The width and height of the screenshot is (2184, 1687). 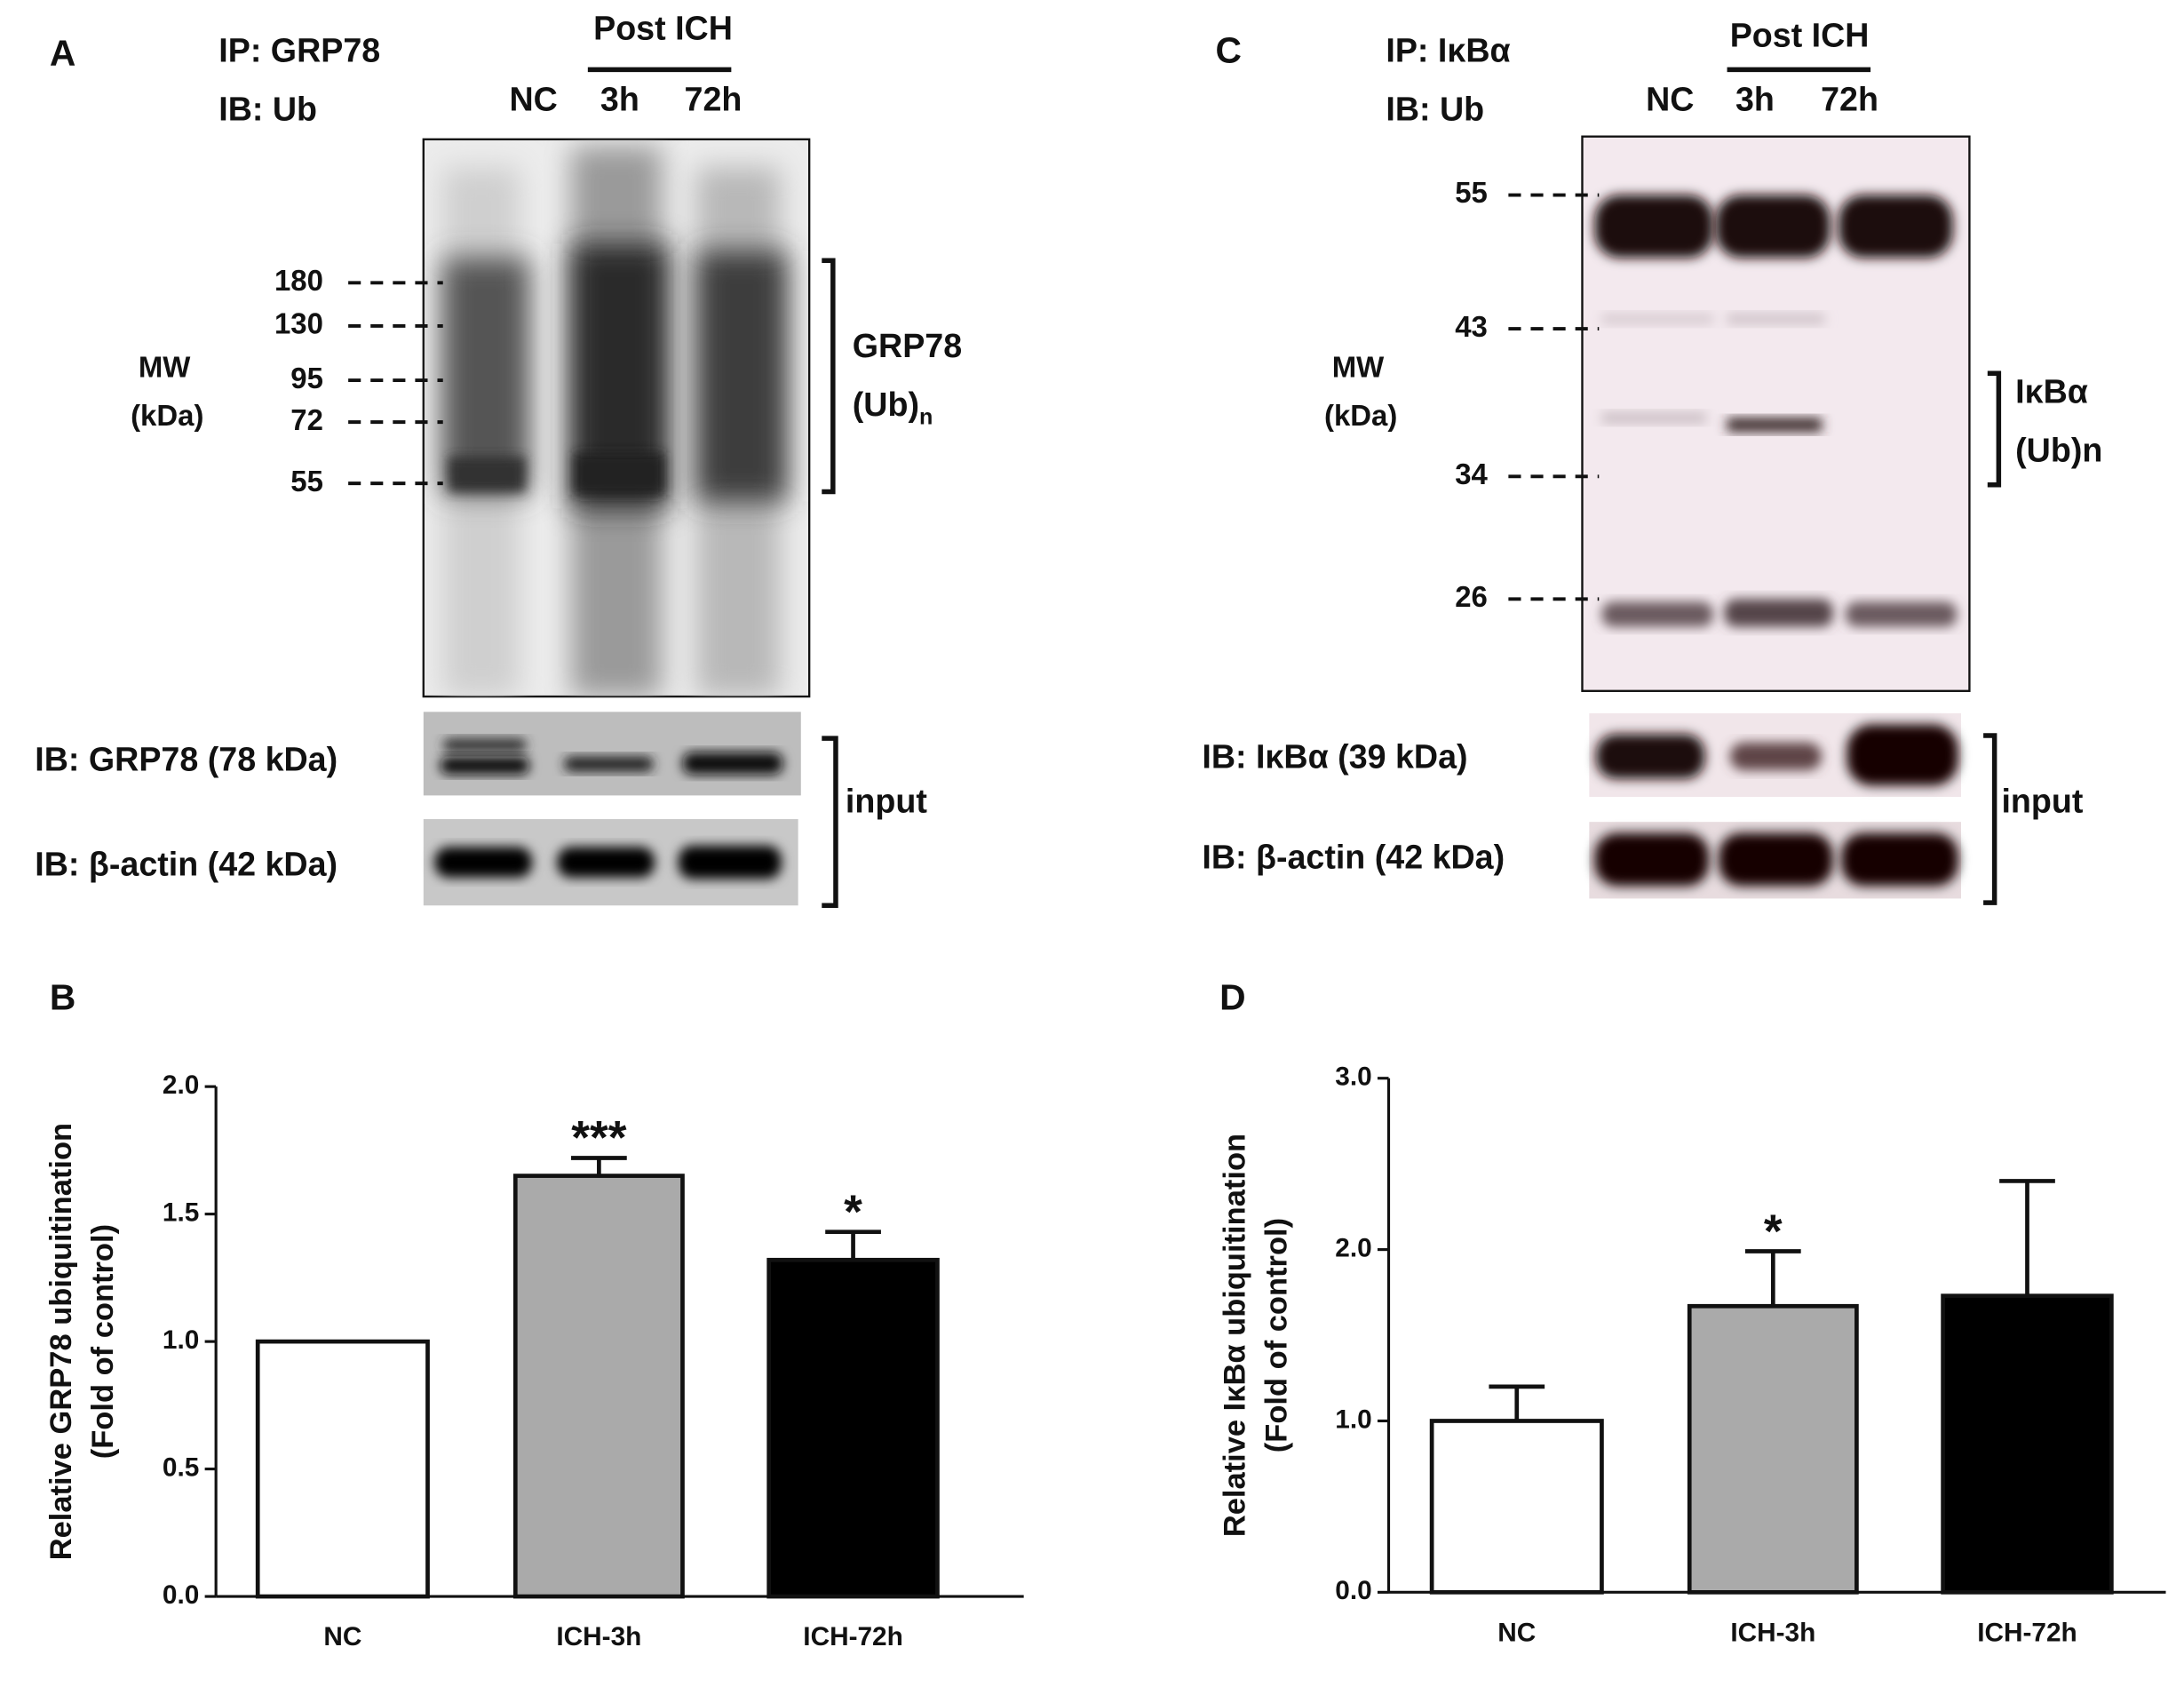 I want to click on significance: ***, so click(x=598, y=1138).